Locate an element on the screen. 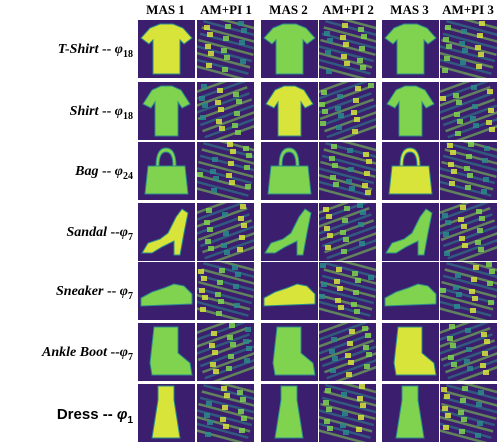 This screenshot has width=498, height=445. ampi-image-1-sneaker is located at coordinates (225, 291).